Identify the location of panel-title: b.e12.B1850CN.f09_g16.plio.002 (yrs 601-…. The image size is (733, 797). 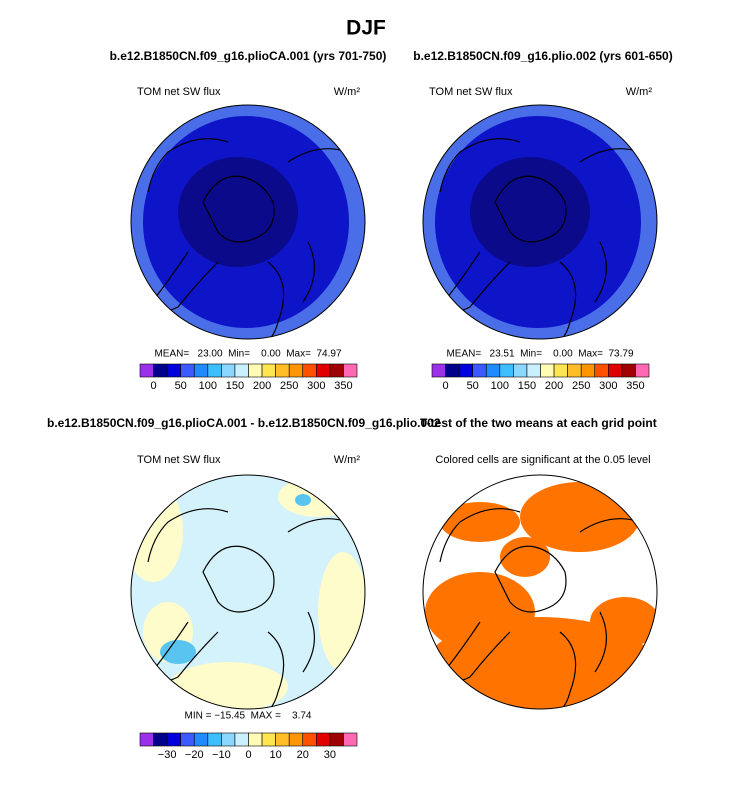
(542, 56).